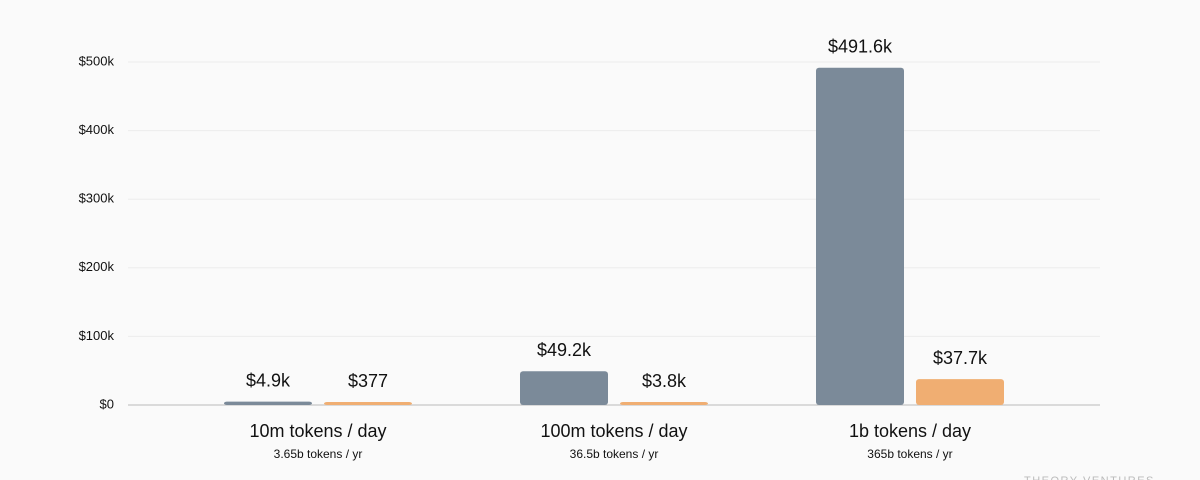 The image size is (1200, 480). Describe the element at coordinates (107, 403) in the screenshot. I see `y-tick-label: $0` at that location.